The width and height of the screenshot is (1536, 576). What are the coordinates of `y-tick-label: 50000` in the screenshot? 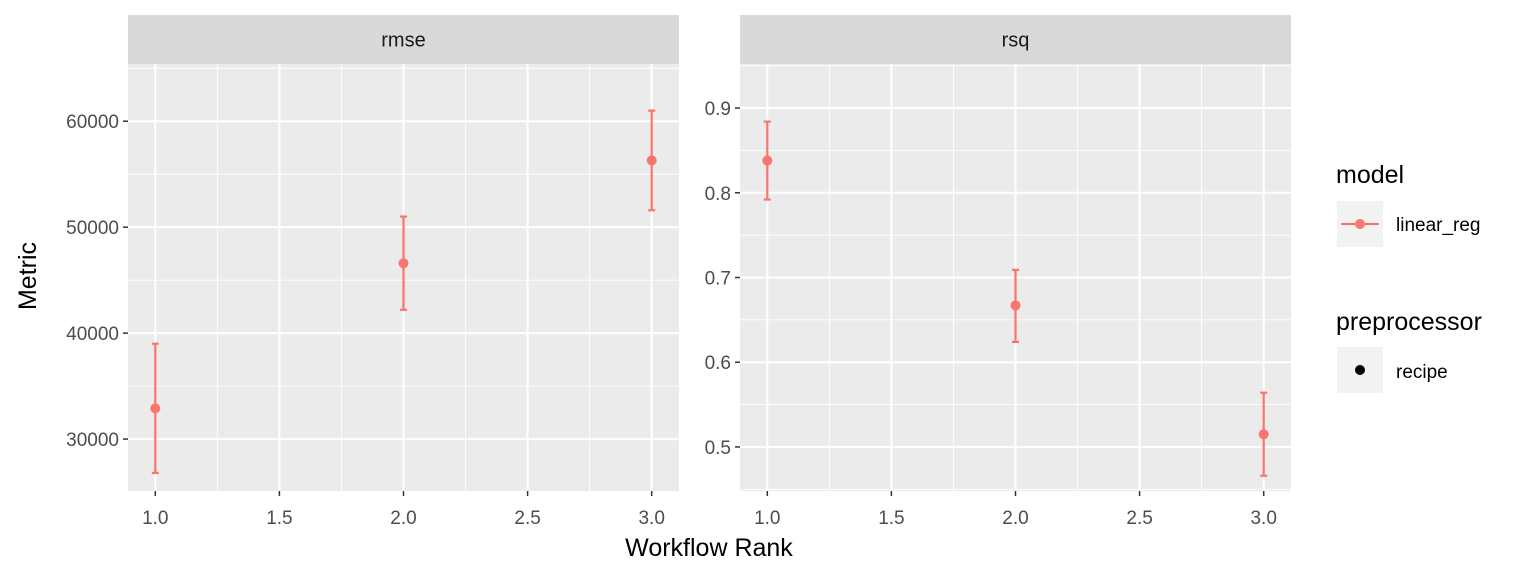 It's located at (92, 228).